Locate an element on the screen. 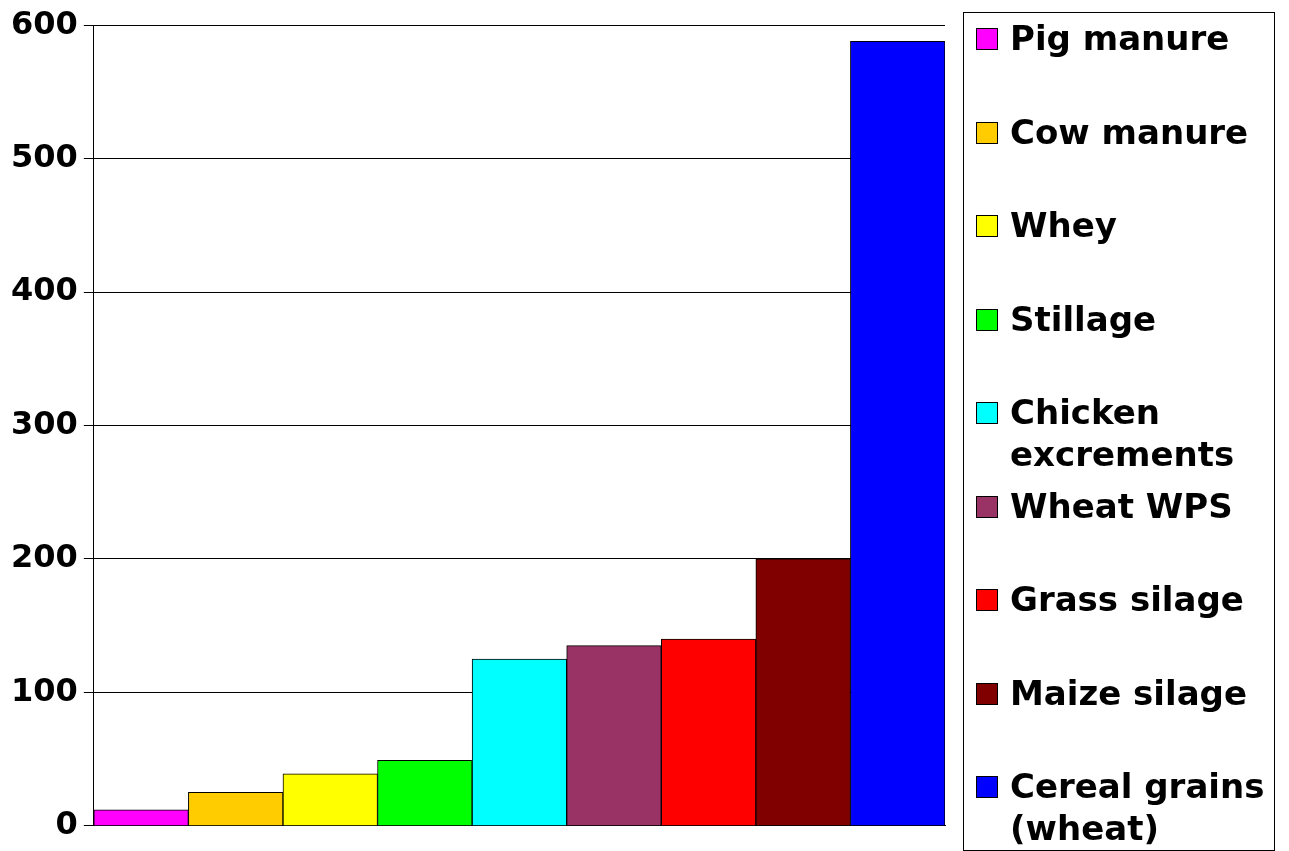  y-tick-label: 400 is located at coordinates (44, 289).